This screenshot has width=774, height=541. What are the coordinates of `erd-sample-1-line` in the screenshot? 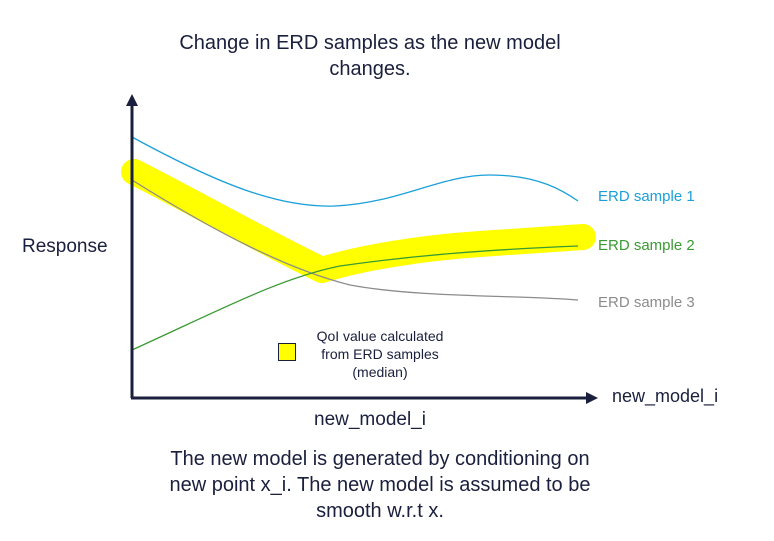 It's located at (355, 171).